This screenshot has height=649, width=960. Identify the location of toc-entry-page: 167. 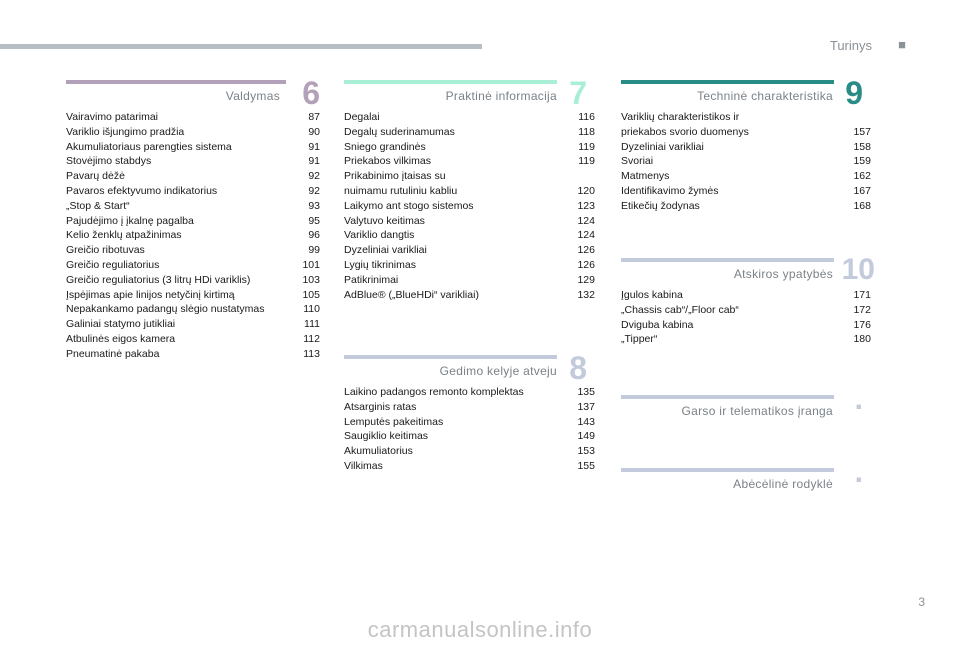
(862, 190).